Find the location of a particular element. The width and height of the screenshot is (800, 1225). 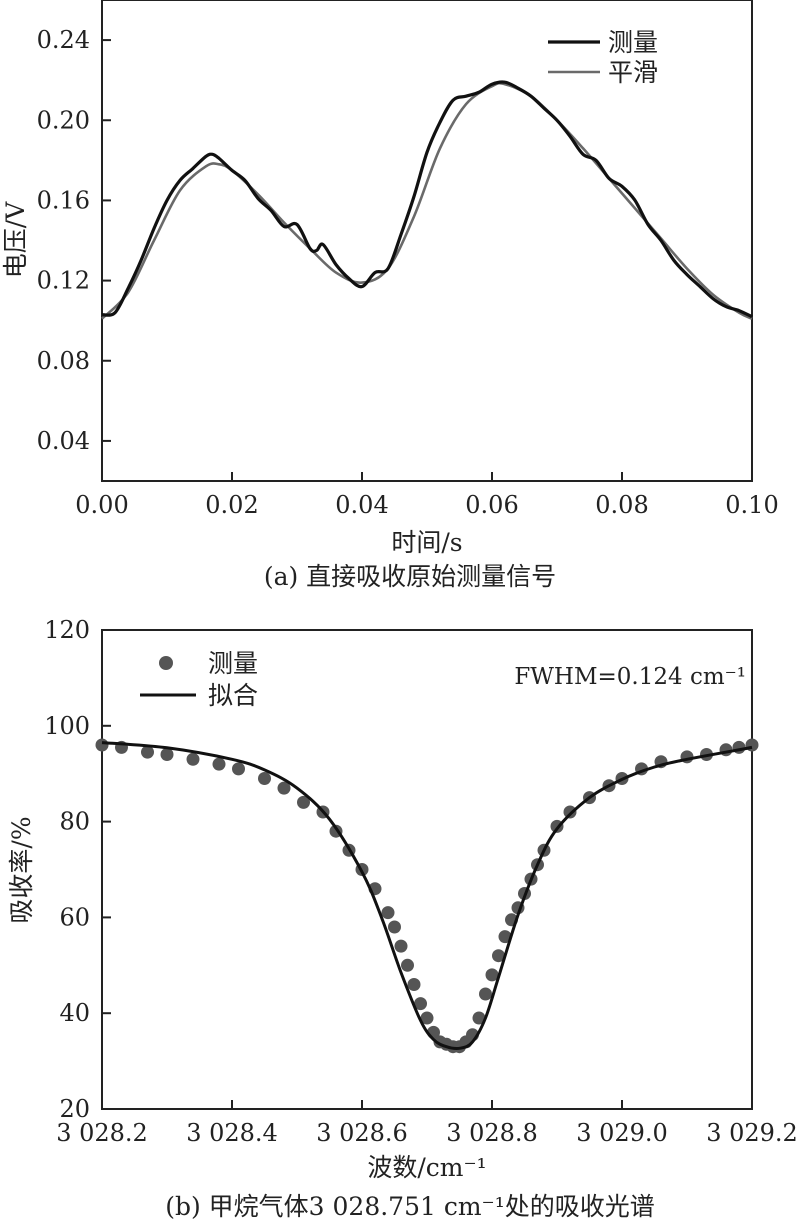

panel-b-y-tick-label: 100 is located at coordinates (67, 726).